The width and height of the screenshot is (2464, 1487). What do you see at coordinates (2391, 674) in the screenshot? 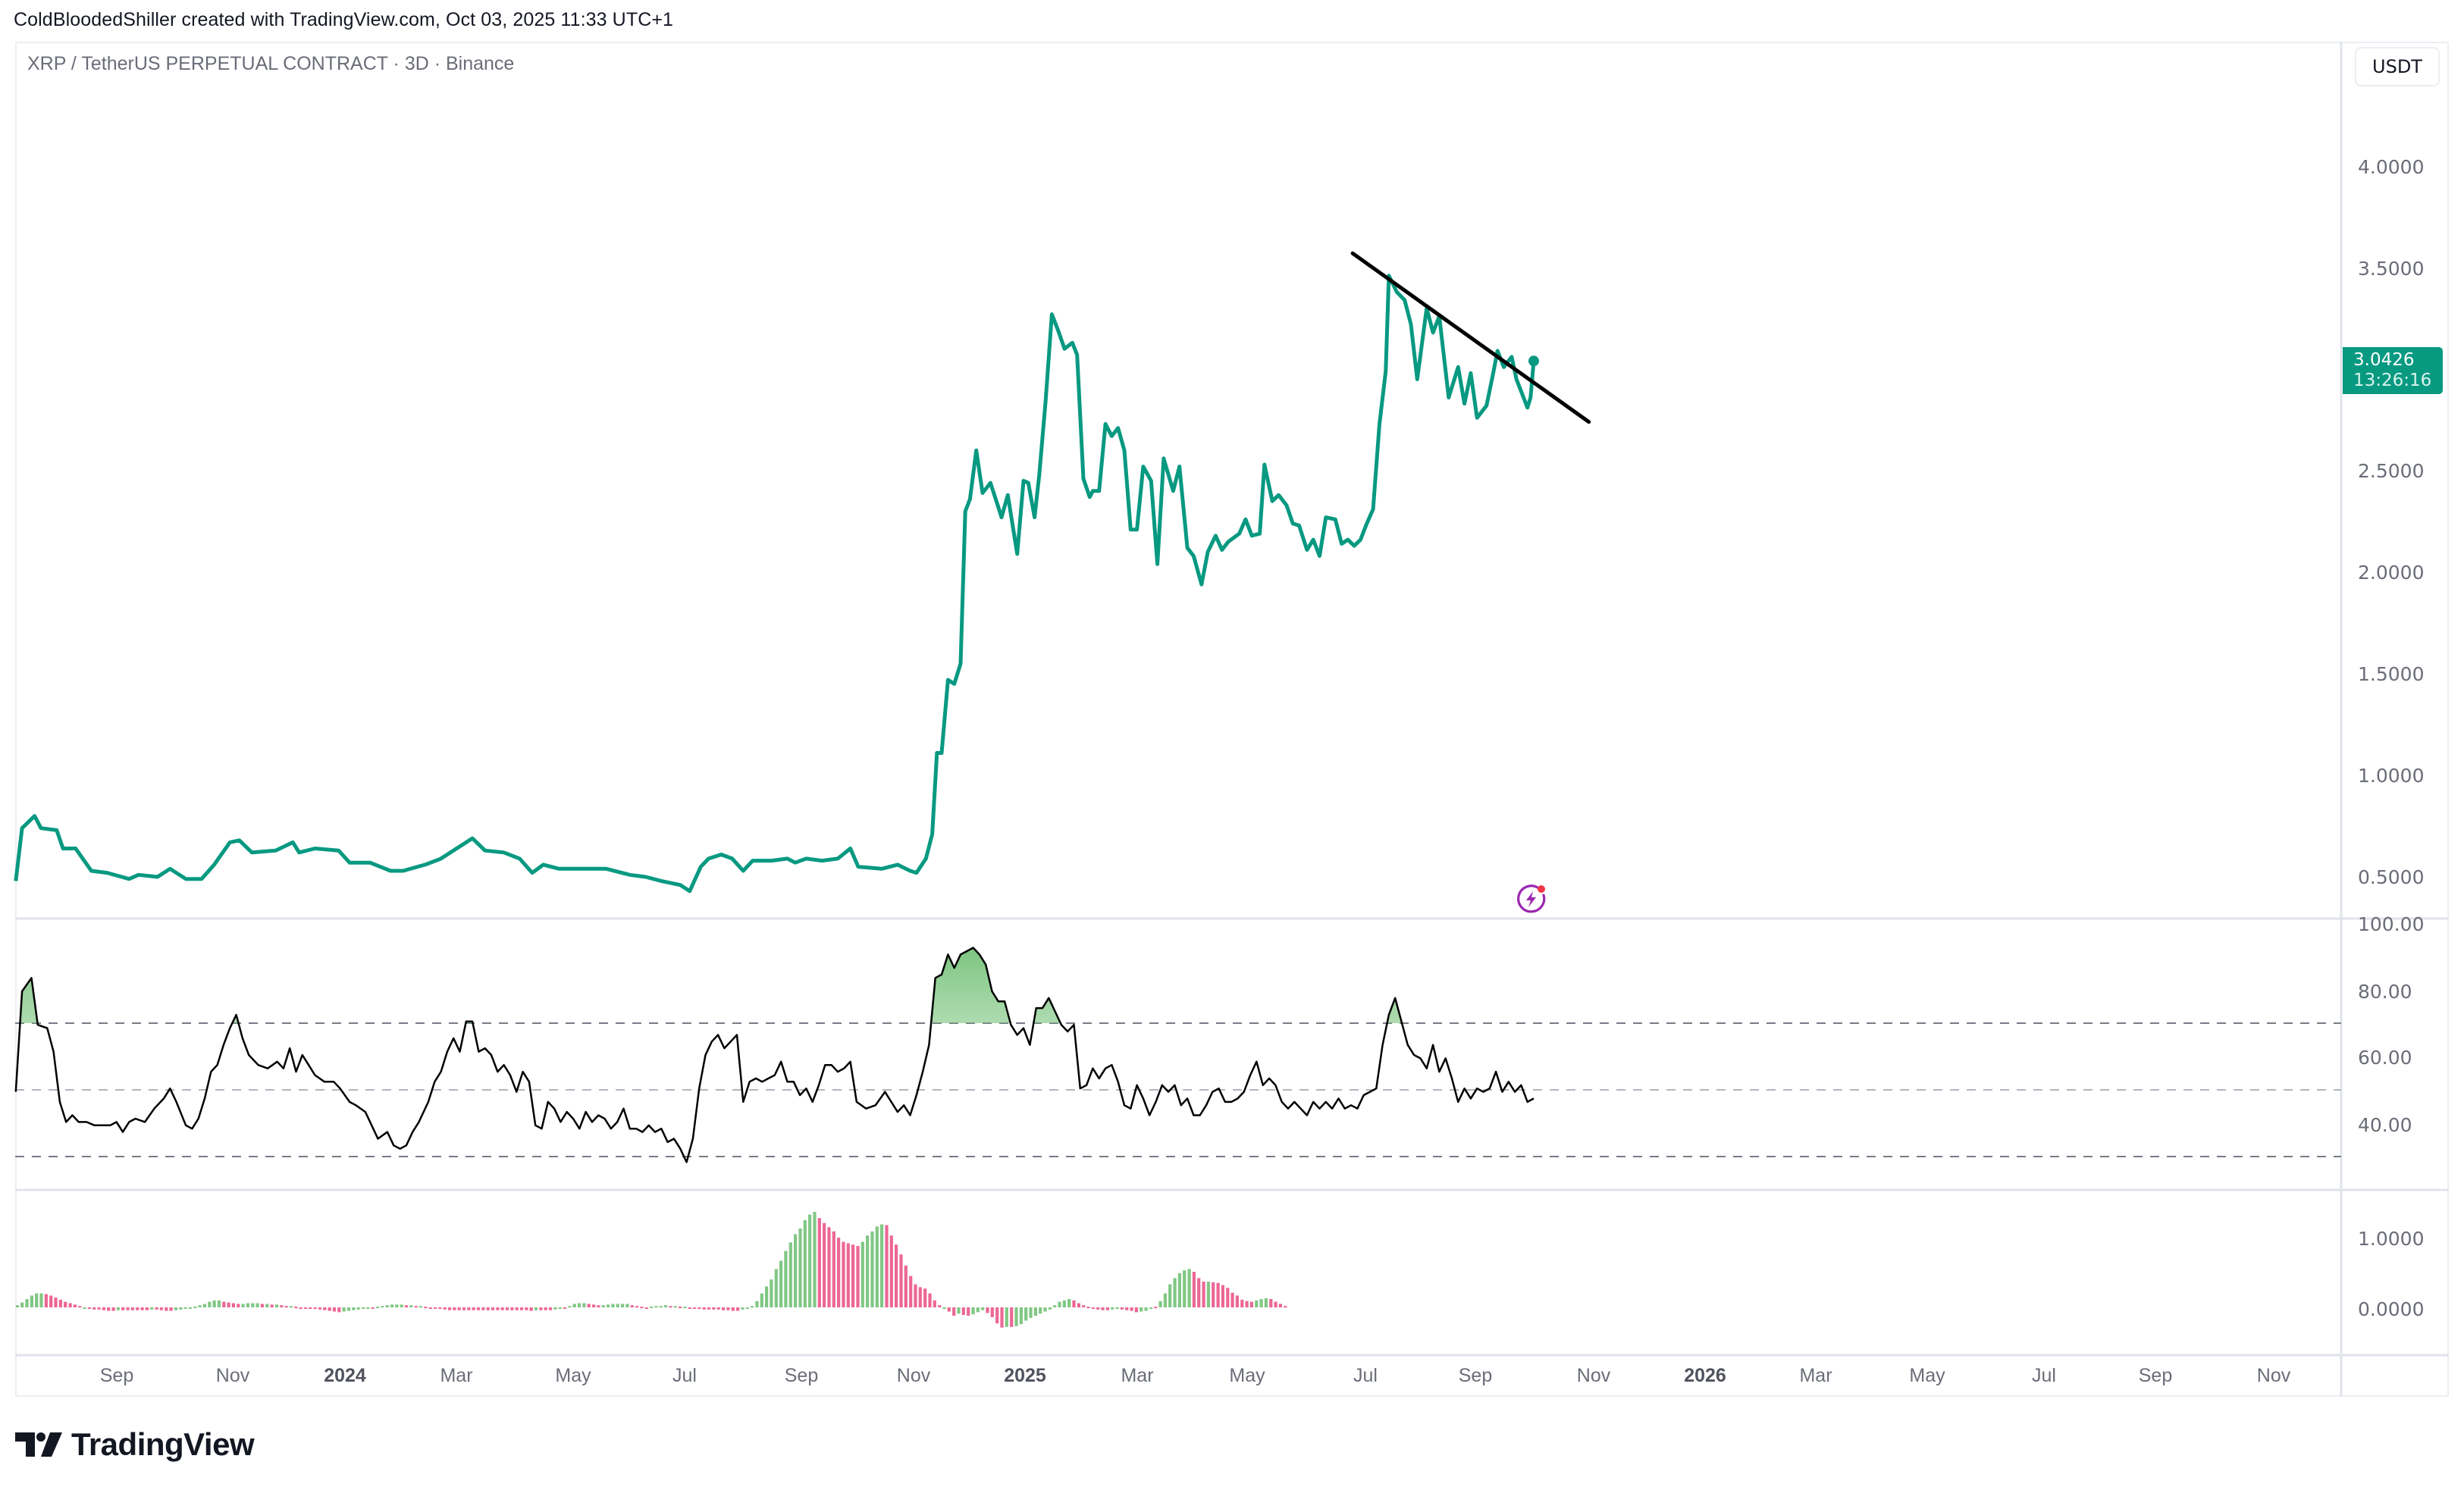
I see `price-tick: 1.5000` at bounding box center [2391, 674].